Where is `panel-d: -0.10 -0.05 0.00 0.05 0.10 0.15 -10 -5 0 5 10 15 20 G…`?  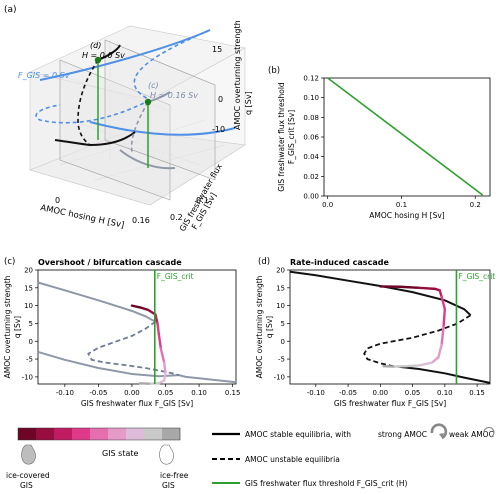 panel-d: -0.10 -0.05 0.00 0.05 0.10 0.15 -10 -5 0 5 10 15 20 G… is located at coordinates (375, 332).